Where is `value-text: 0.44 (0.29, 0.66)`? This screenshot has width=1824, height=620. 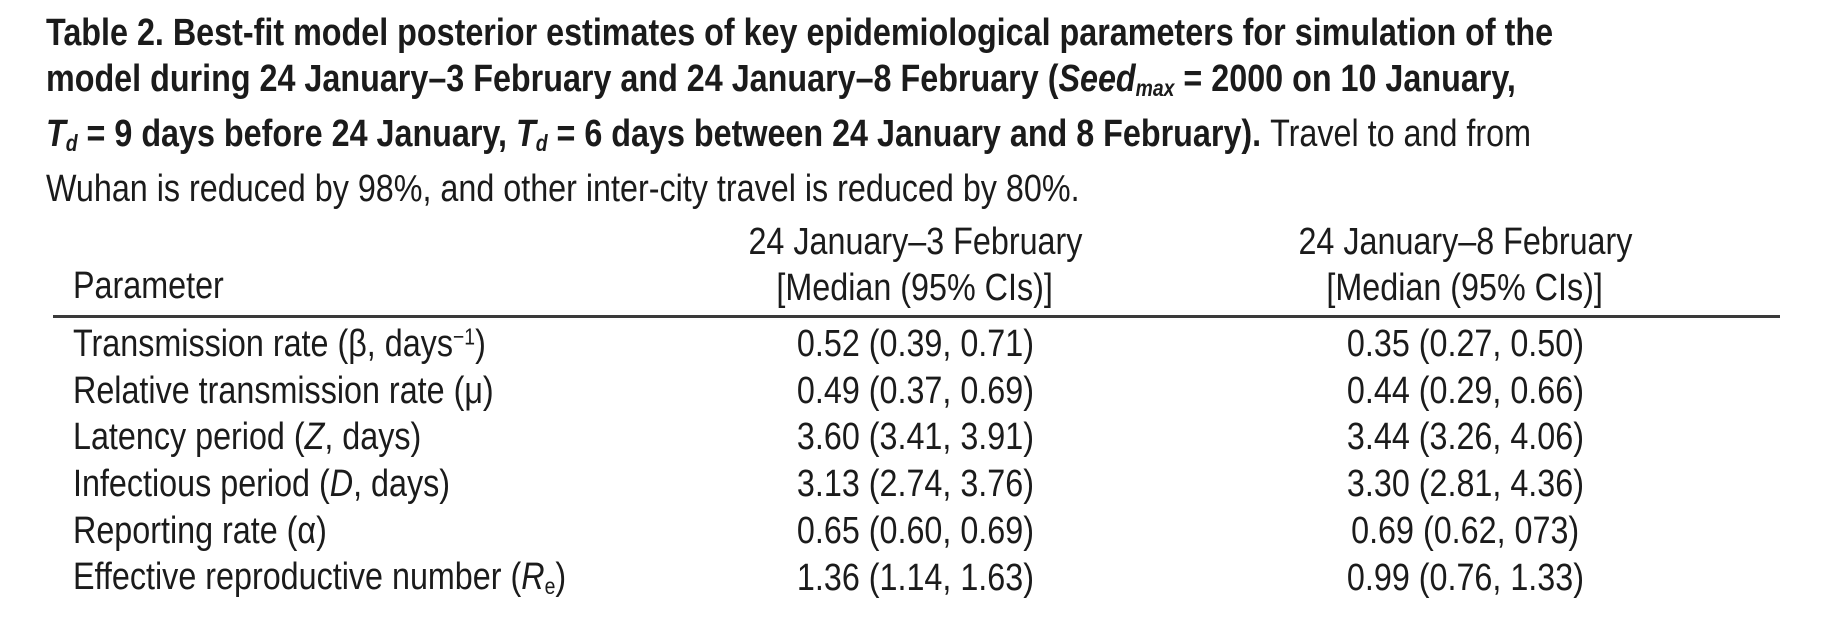
value-text: 0.44 (0.29, 0.66) is located at coordinates (1465, 390).